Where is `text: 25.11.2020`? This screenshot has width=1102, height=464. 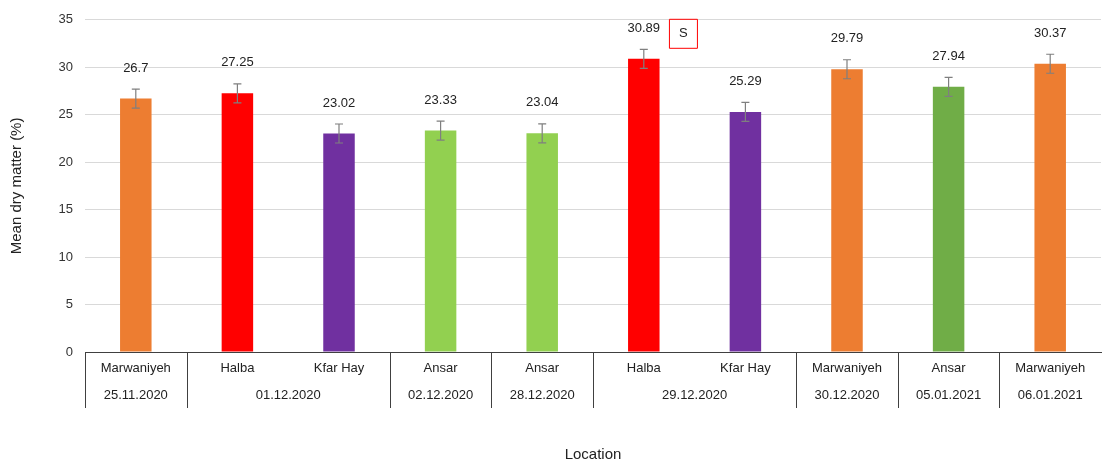 text: 25.11.2020 is located at coordinates (135, 394).